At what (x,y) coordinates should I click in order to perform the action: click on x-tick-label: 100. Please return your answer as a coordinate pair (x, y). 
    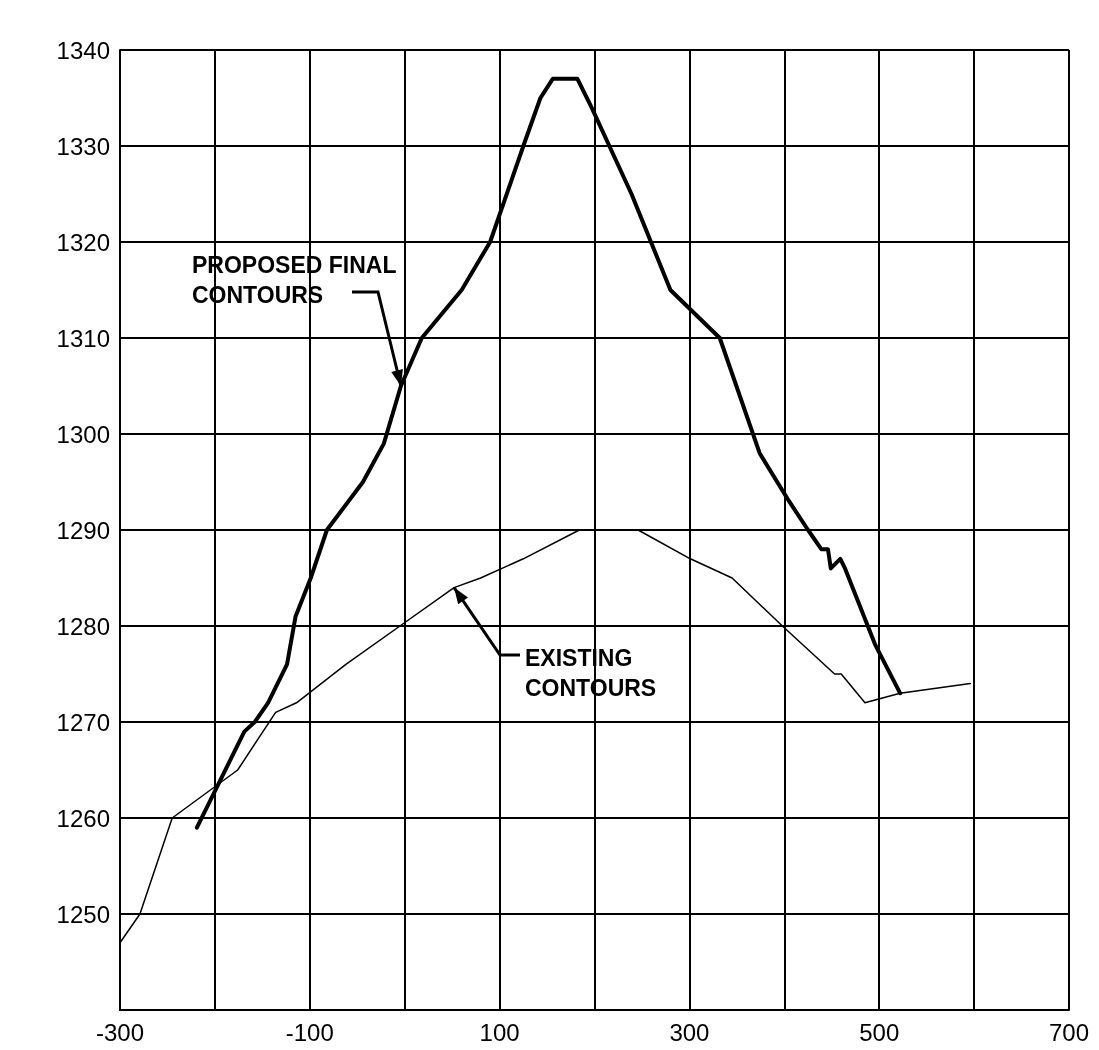
    Looking at the image, I should click on (499, 1032).